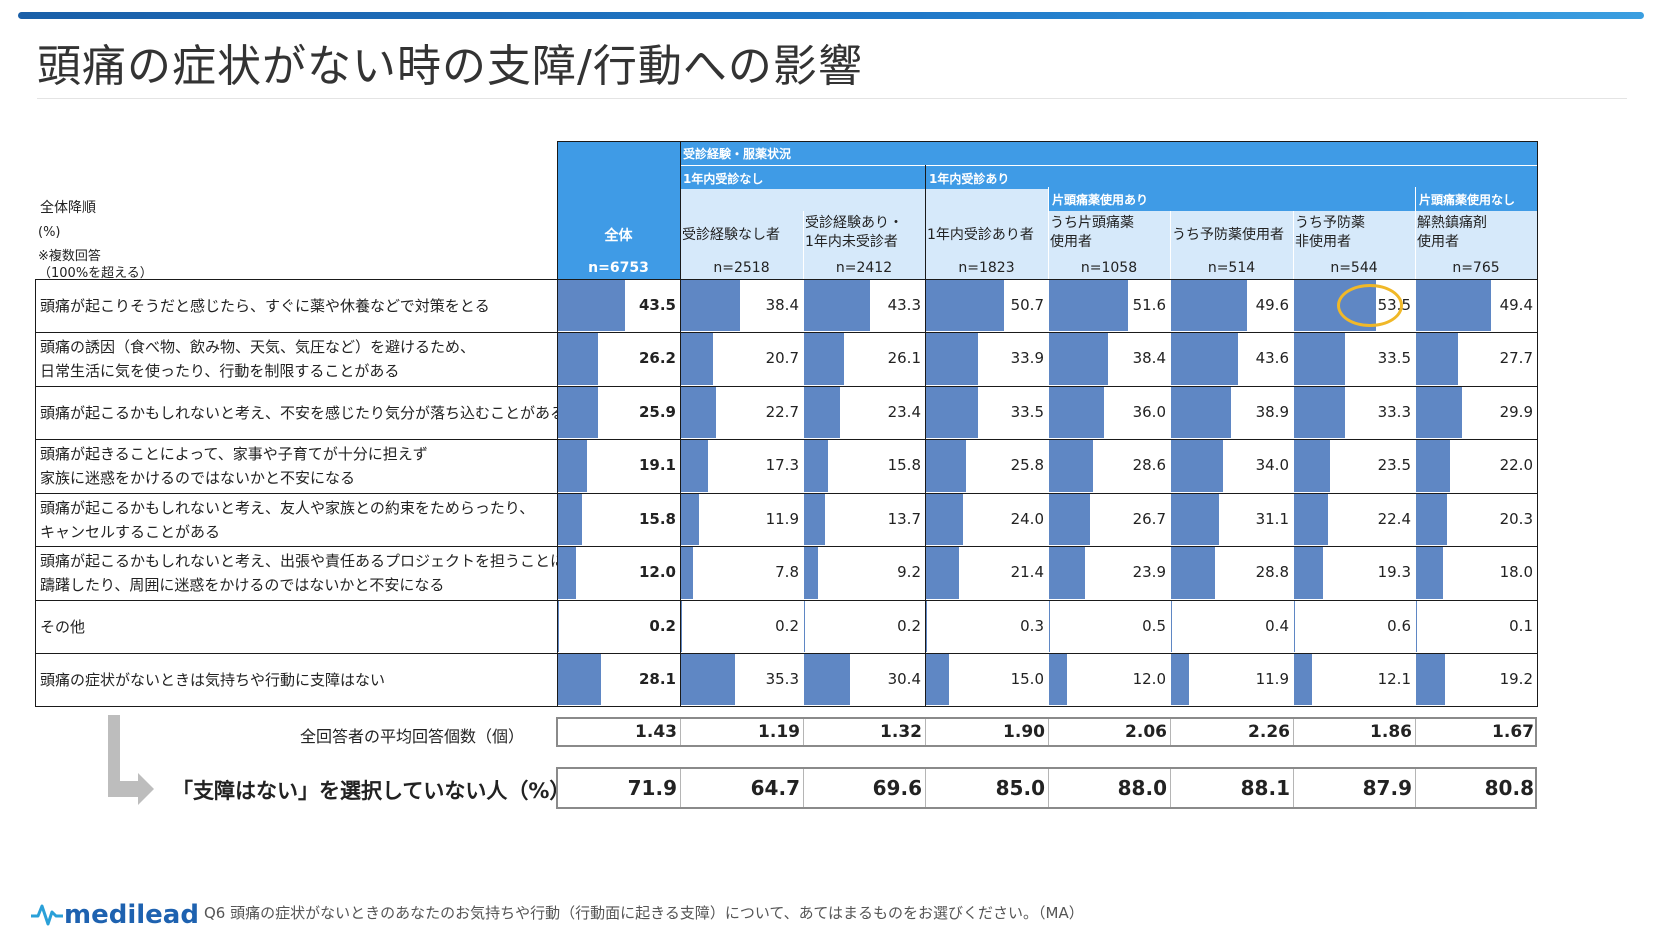 This screenshot has width=1662, height=936. I want to click on group-header-no-visit: 1年内受診なし, so click(802, 177).